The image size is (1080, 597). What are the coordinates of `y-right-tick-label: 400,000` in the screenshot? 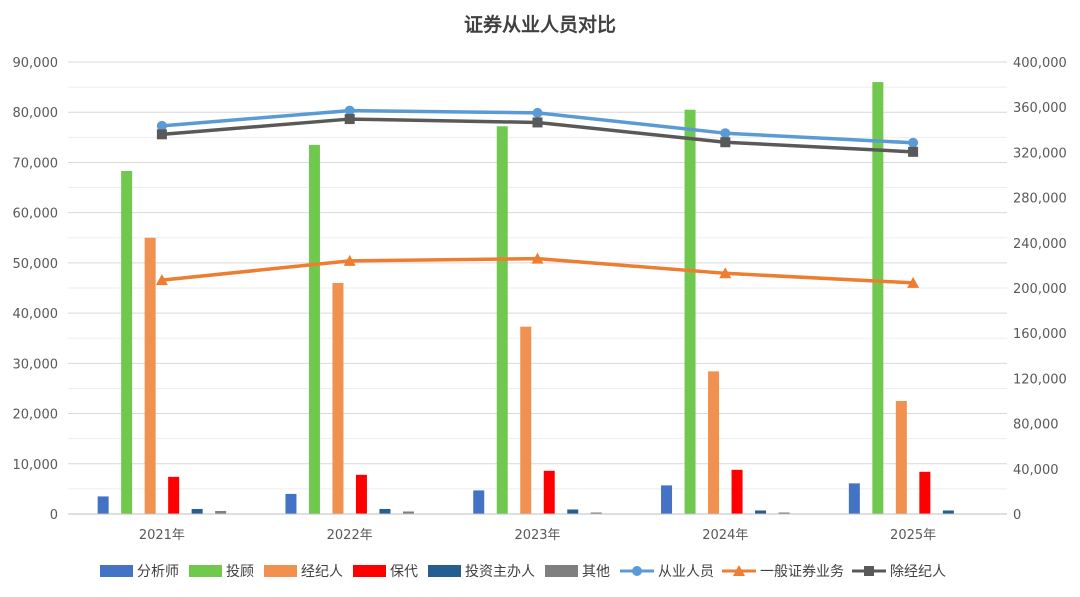 It's located at (1040, 63).